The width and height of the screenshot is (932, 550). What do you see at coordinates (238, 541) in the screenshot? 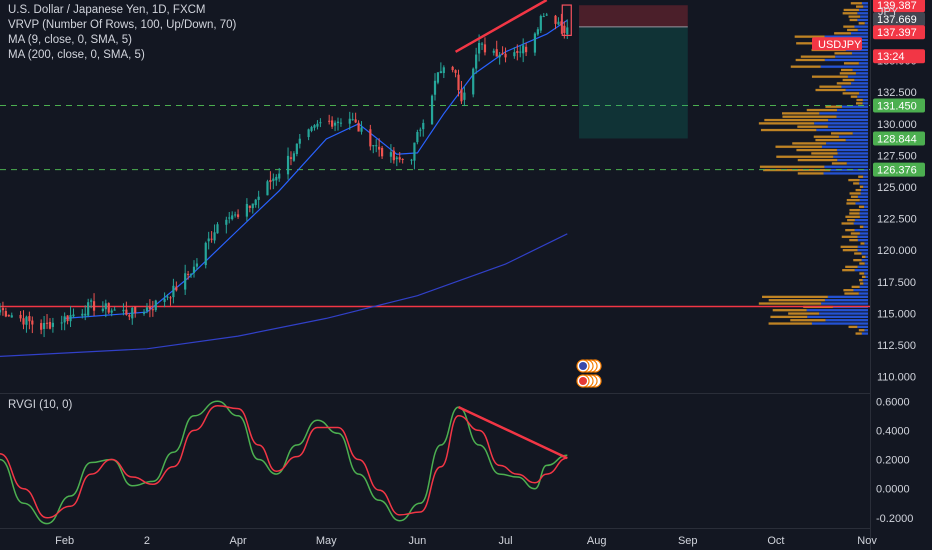
I see `time-tick-label: Apr` at bounding box center [238, 541].